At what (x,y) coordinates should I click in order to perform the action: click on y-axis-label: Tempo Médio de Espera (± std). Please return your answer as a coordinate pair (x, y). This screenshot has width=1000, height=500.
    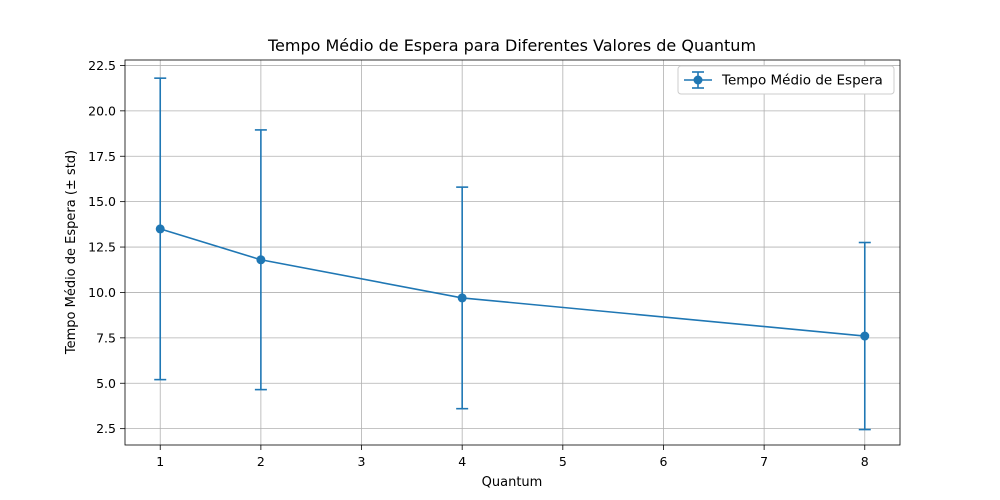
    Looking at the image, I should click on (71, 252).